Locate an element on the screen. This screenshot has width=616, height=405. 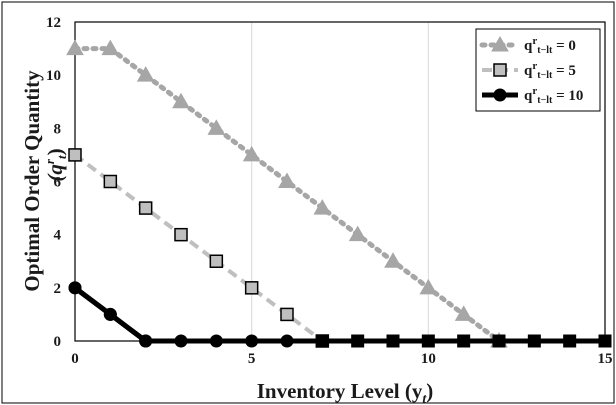
y-tick-label: 6 is located at coordinates (58, 183).